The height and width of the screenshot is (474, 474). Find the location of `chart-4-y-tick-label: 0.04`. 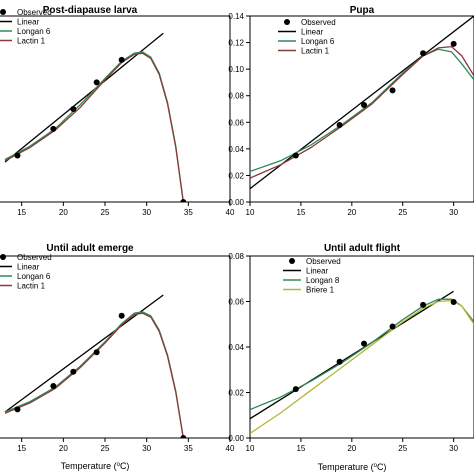

chart-4-y-tick-label: 0.04 is located at coordinates (236, 347).